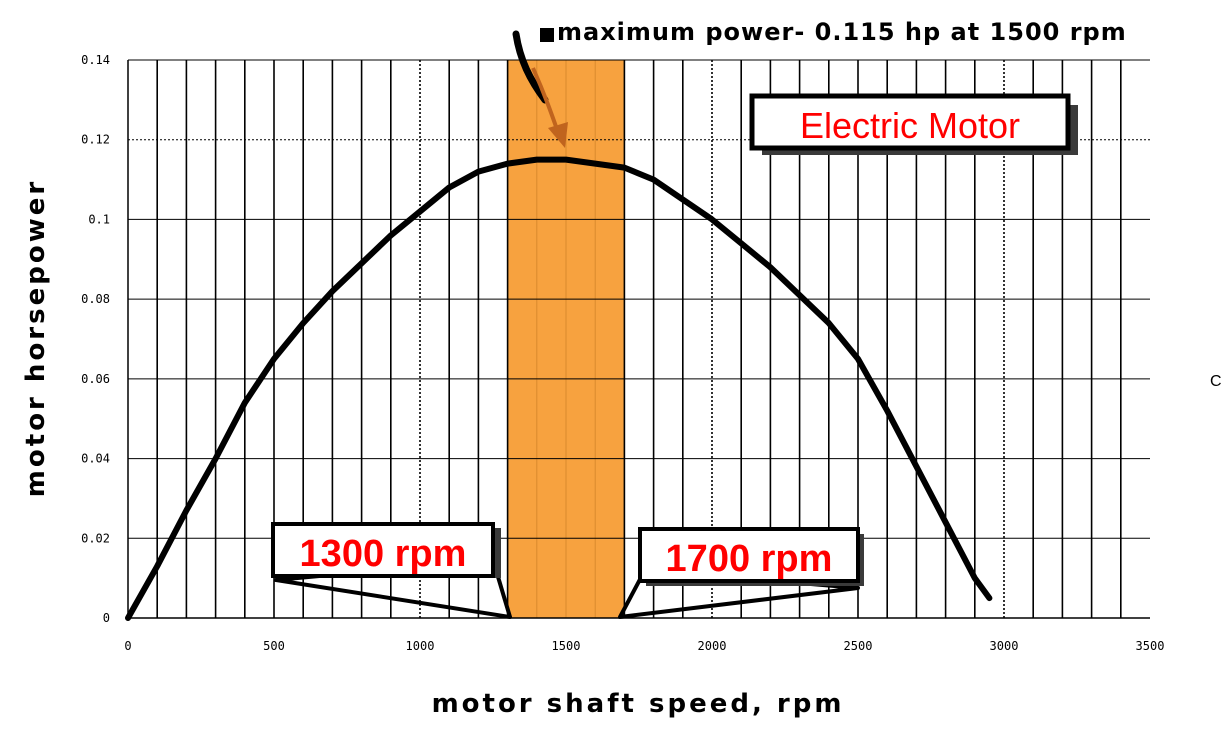 Image resolution: width=1222 pixels, height=749 pixels. I want to click on x-tick-label: 3500, so click(1150, 646).